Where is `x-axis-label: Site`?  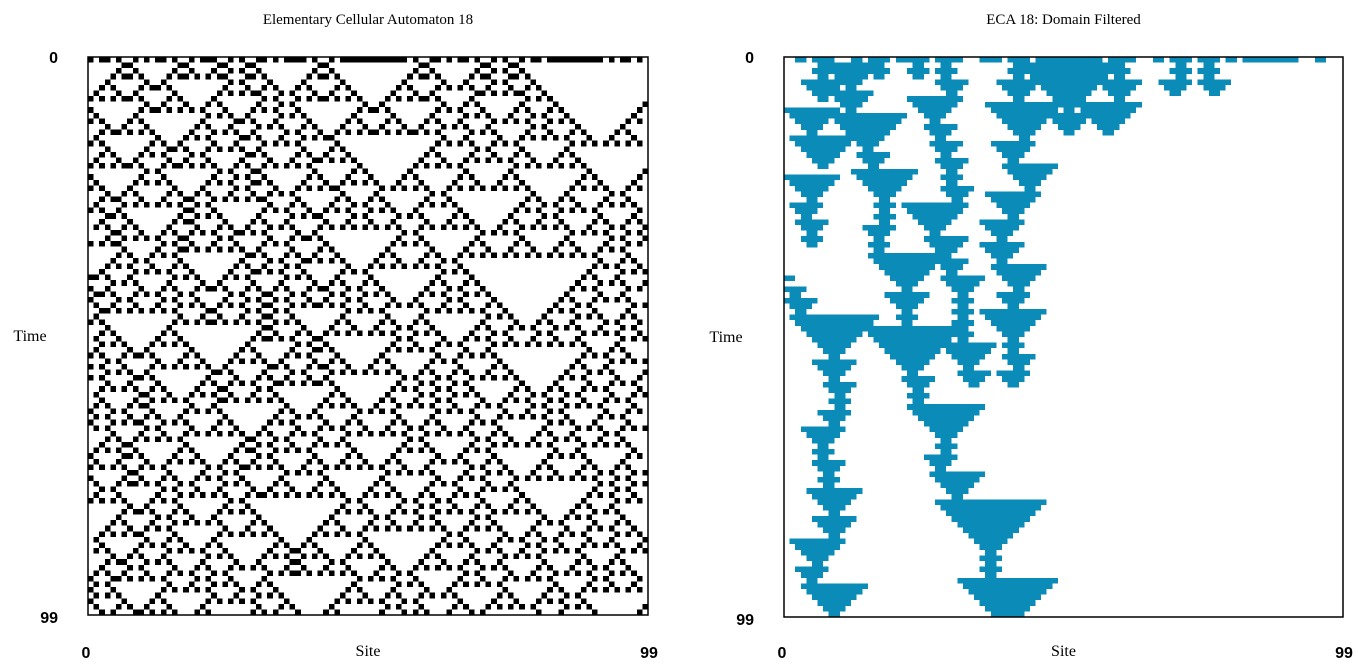
x-axis-label: Site is located at coordinates (1063, 651).